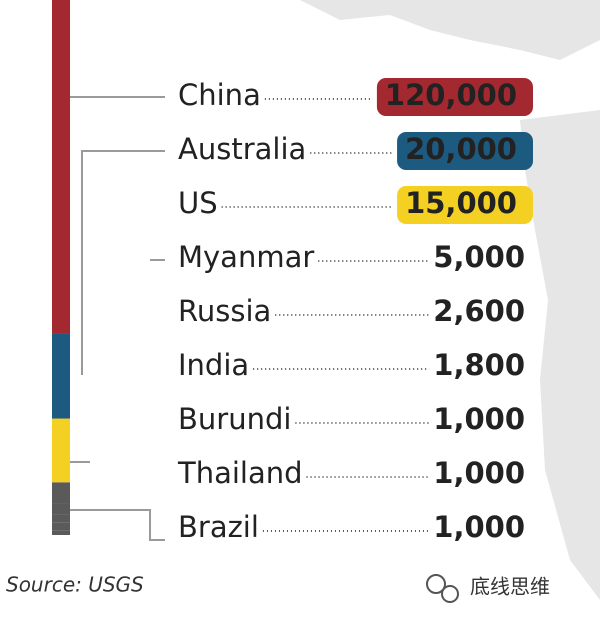 The height and width of the screenshot is (625, 600). I want to click on country-name: Burundi, so click(234, 419).